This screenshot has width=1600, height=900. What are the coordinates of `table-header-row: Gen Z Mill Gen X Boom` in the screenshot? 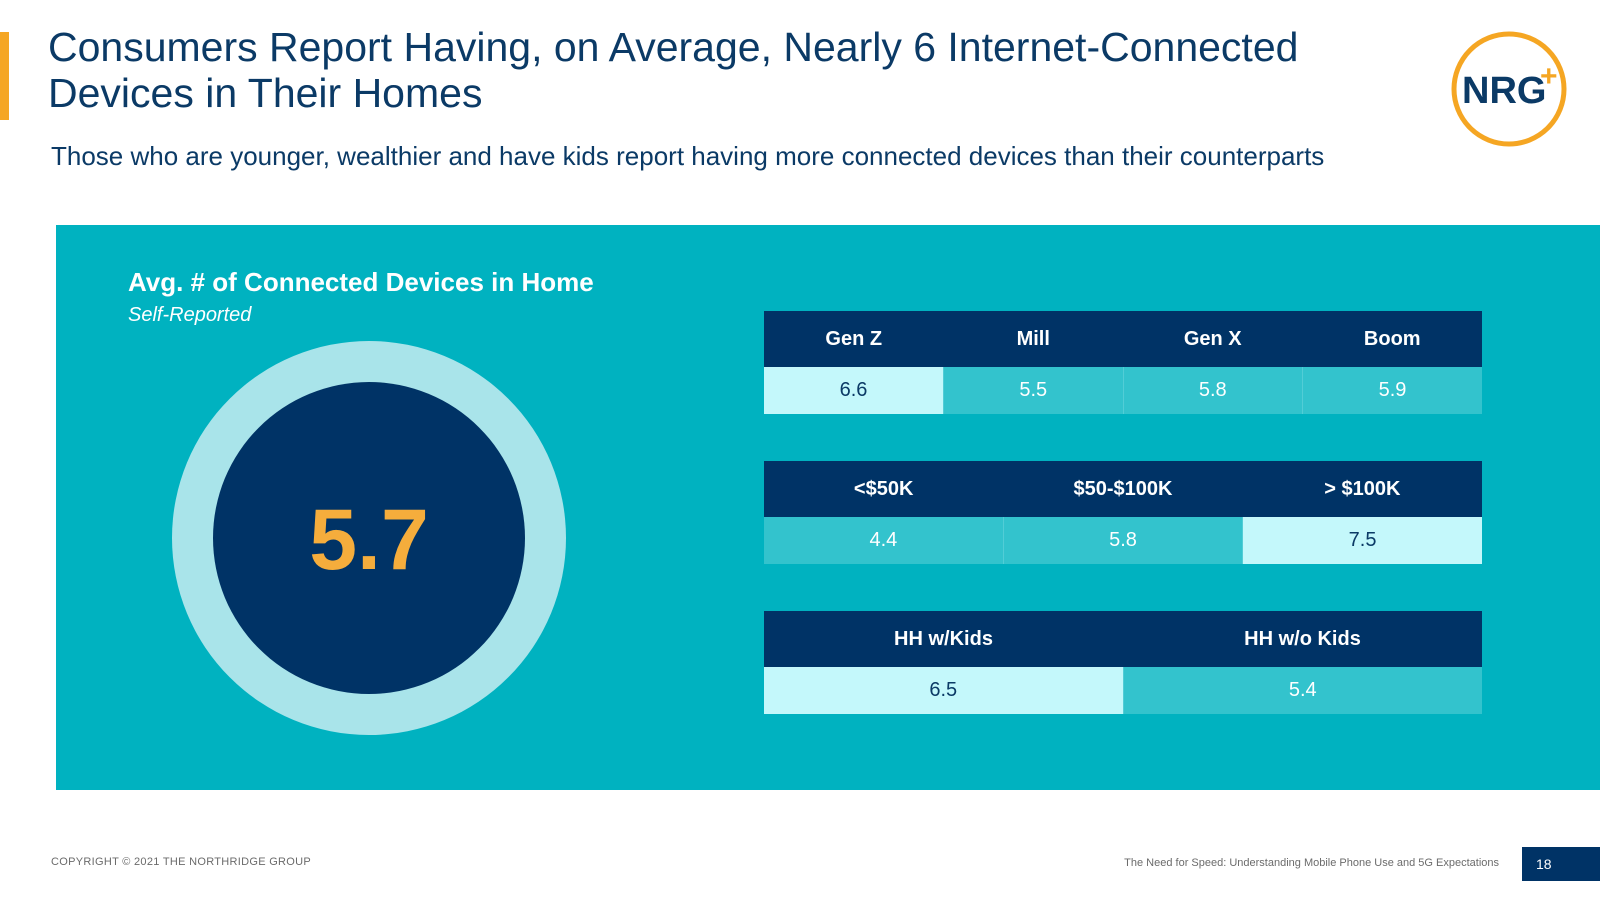 It's located at (1123, 339).